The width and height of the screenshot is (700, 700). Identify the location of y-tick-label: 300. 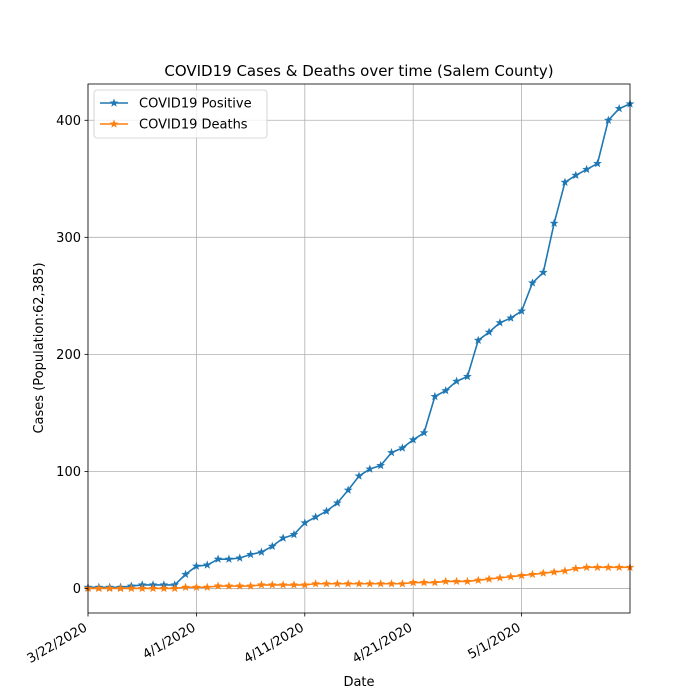
(68, 238).